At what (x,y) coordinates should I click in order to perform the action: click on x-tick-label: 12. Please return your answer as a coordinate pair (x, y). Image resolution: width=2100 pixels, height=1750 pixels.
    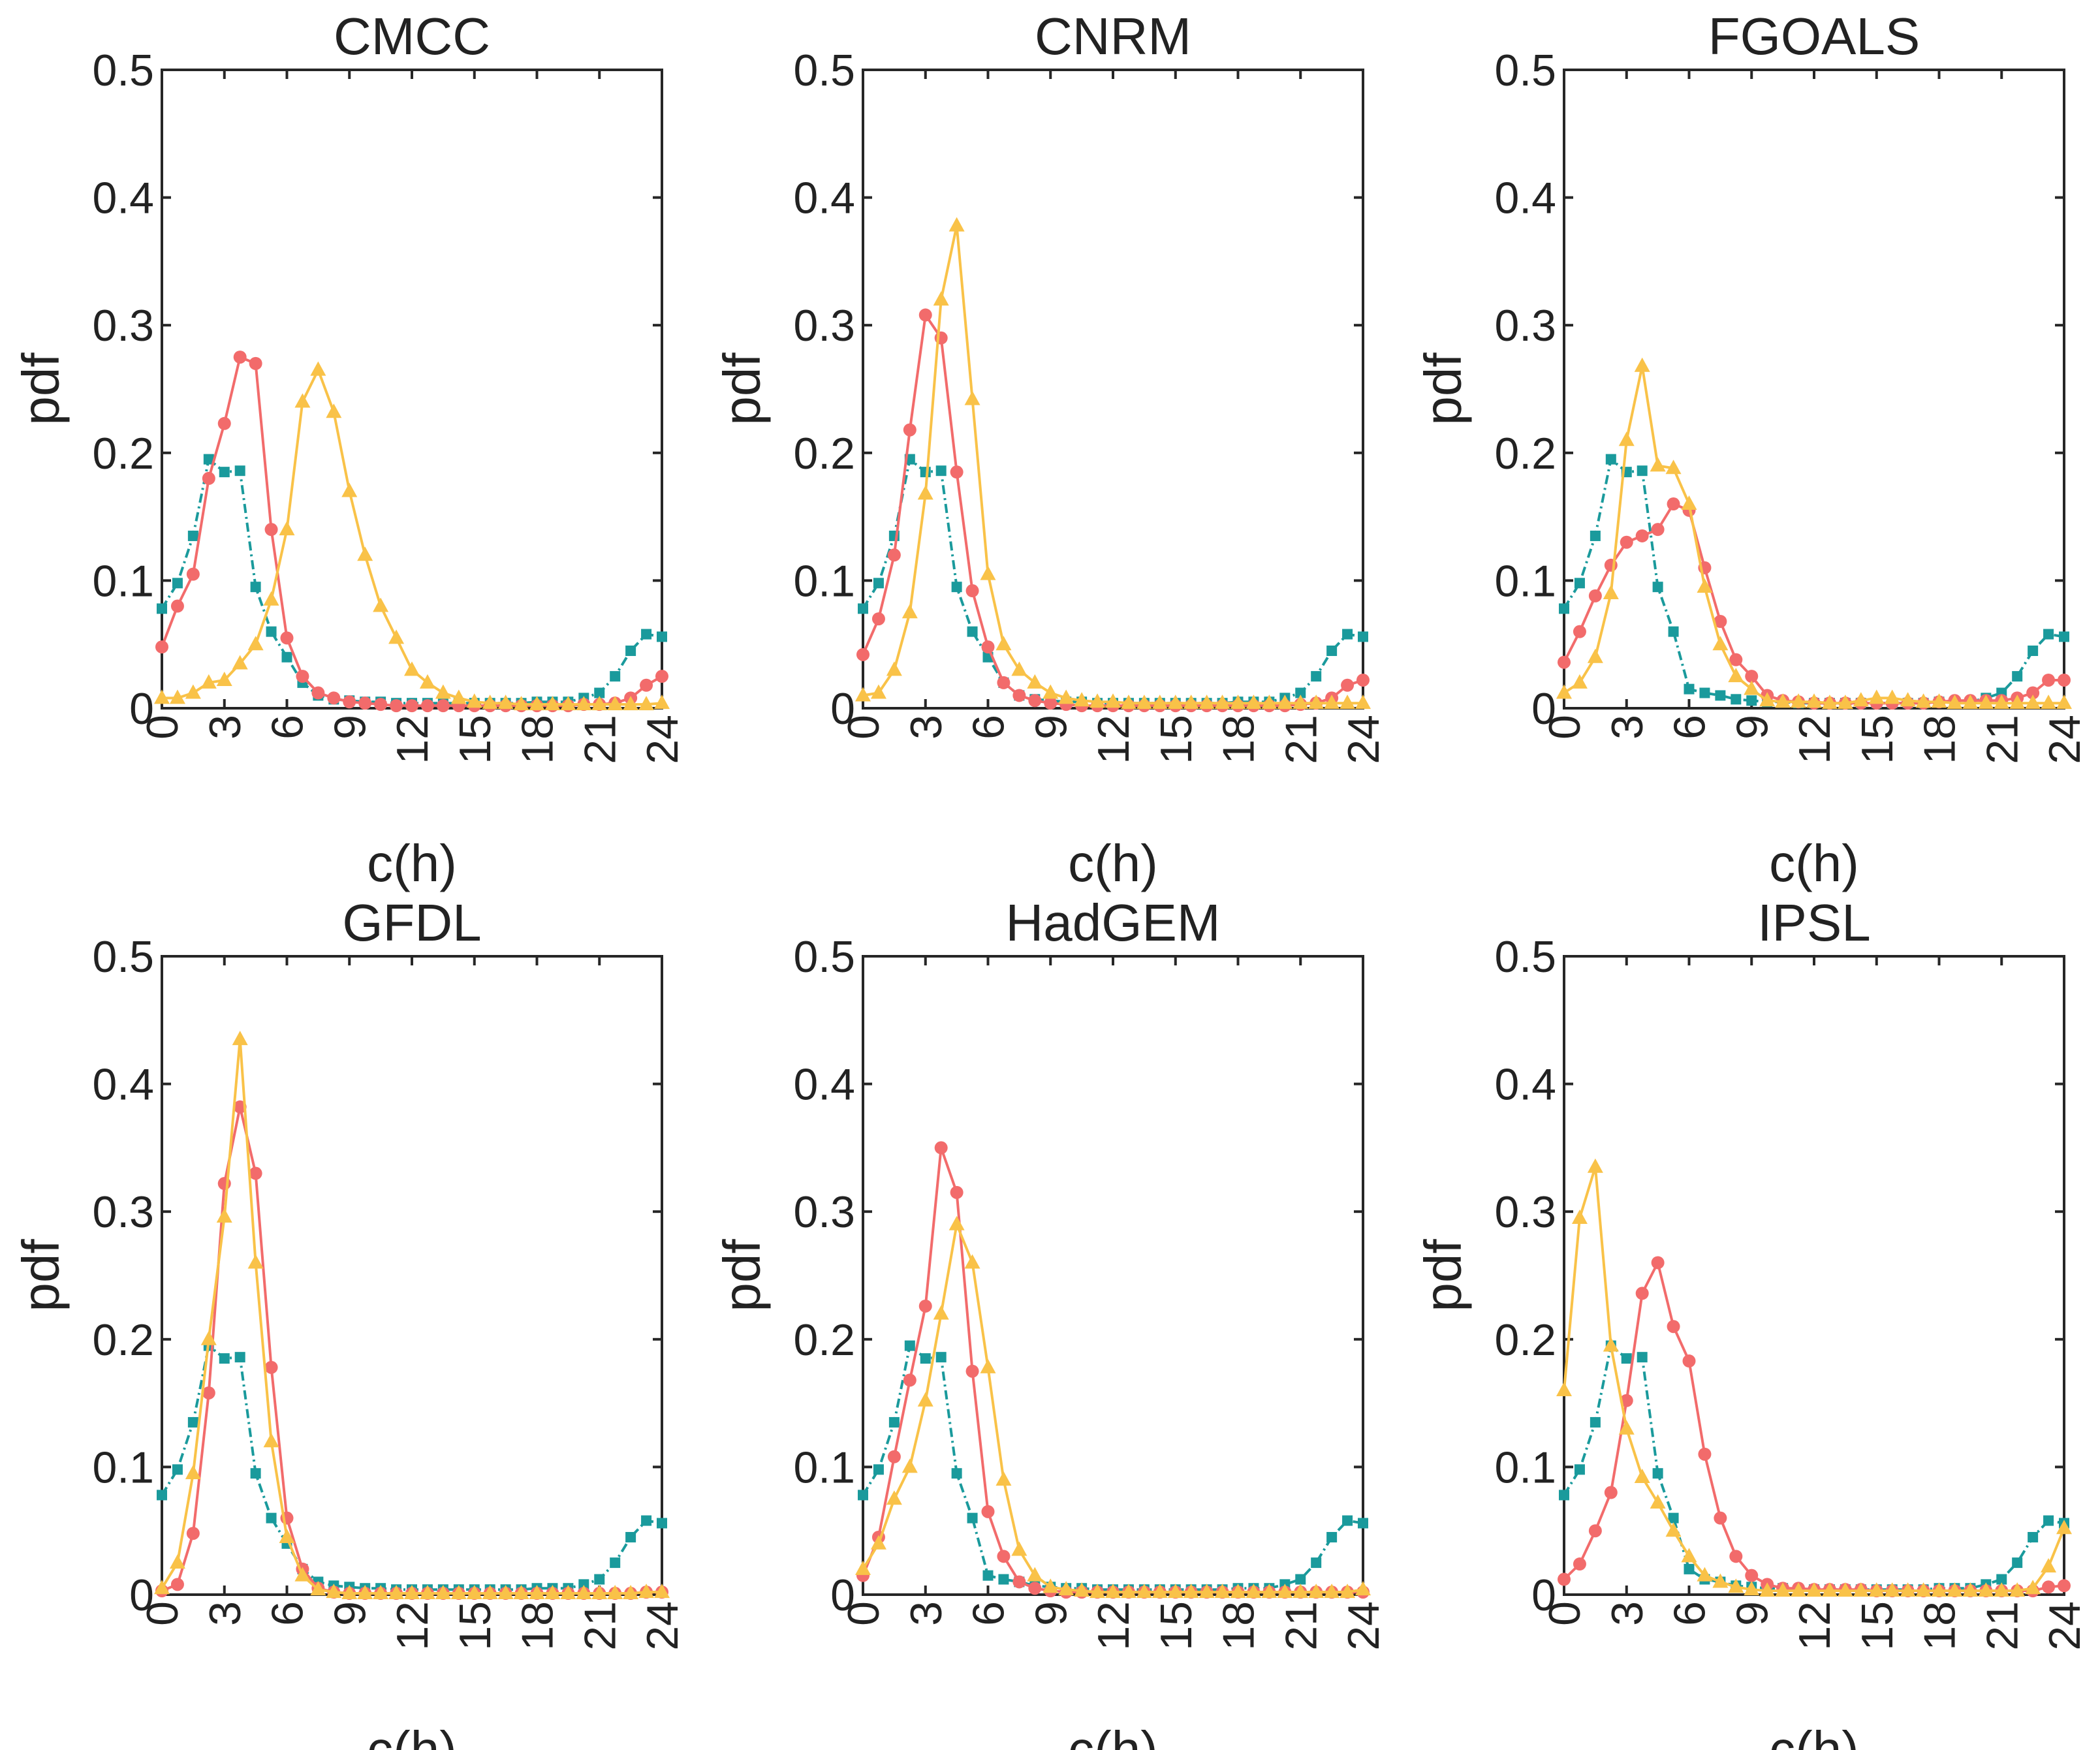
    Looking at the image, I should click on (1113, 739).